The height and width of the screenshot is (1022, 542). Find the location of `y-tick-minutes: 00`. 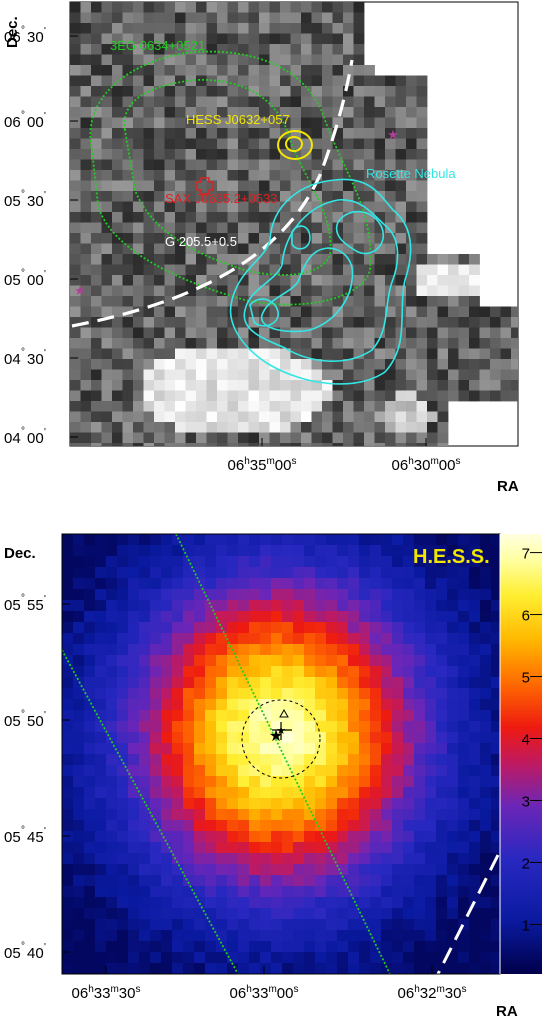

y-tick-minutes: 00 is located at coordinates (35, 280).